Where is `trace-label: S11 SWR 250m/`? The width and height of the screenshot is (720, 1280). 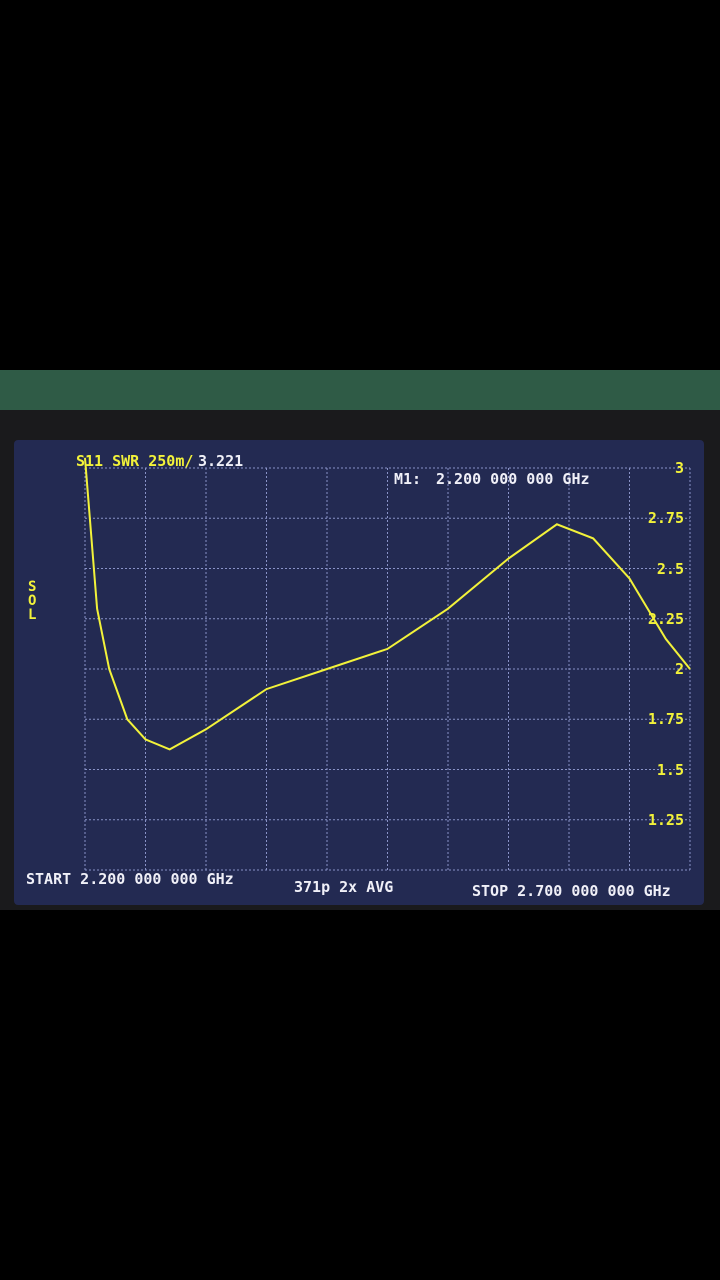 trace-label: S11 SWR 250m/ is located at coordinates (135, 461).